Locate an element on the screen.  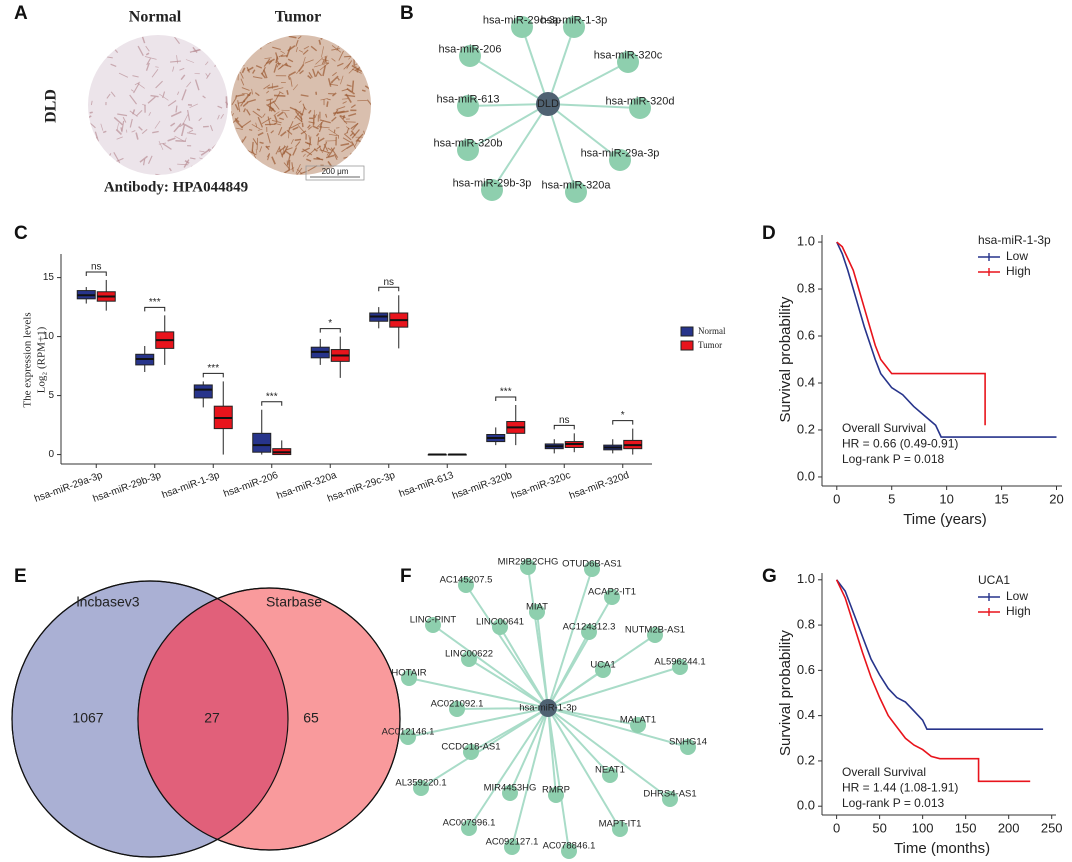
scale-bar-box is located at coordinates (335, 173).